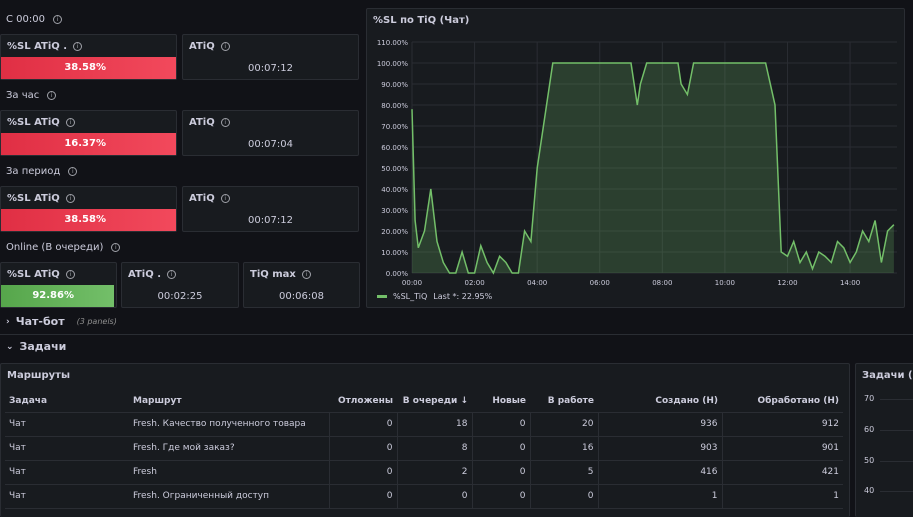 The image size is (913, 517). I want to click on row-chatbot: › Чат-бот (3 panels), so click(61, 321).